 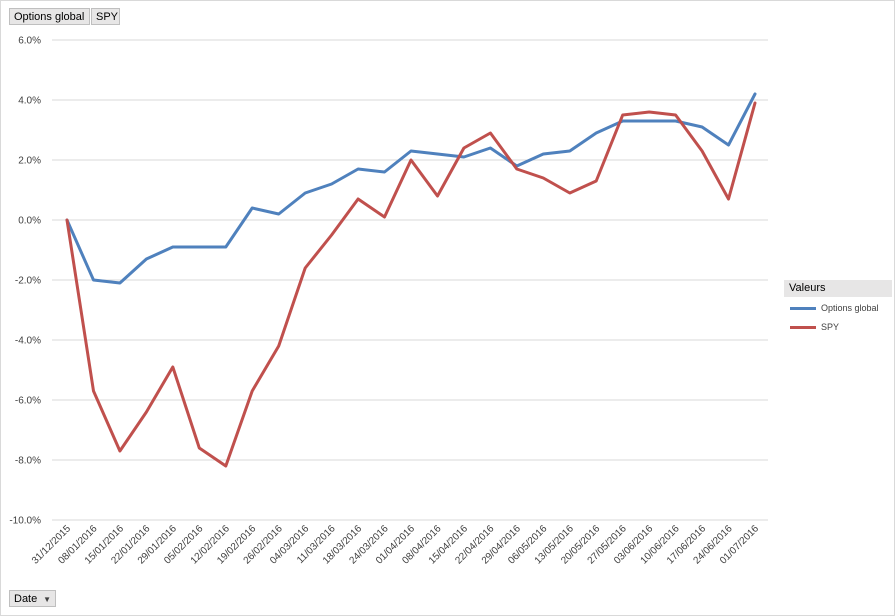 I want to click on legend-swatch-options-global, so click(x=803, y=309).